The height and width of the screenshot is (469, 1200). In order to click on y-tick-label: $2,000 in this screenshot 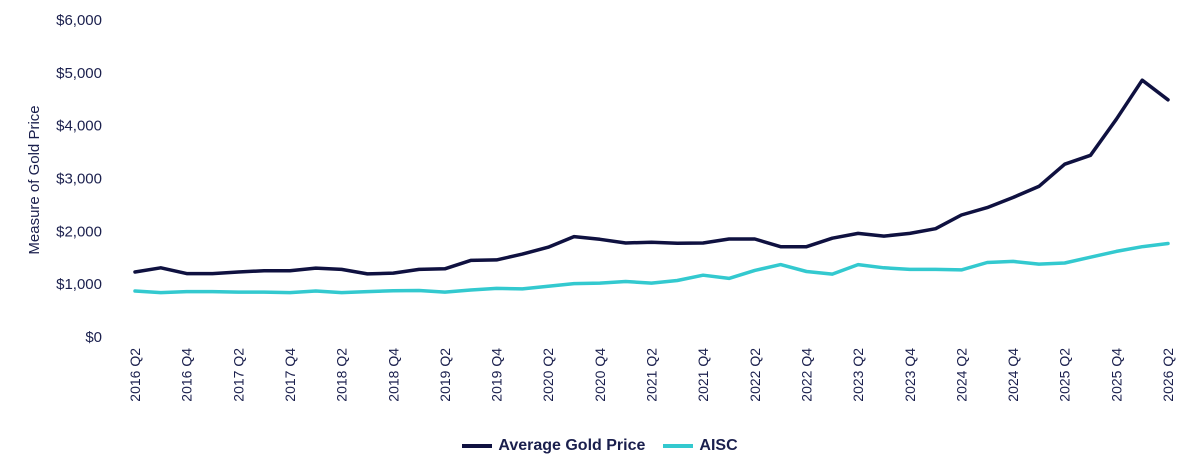, I will do `click(79, 231)`.